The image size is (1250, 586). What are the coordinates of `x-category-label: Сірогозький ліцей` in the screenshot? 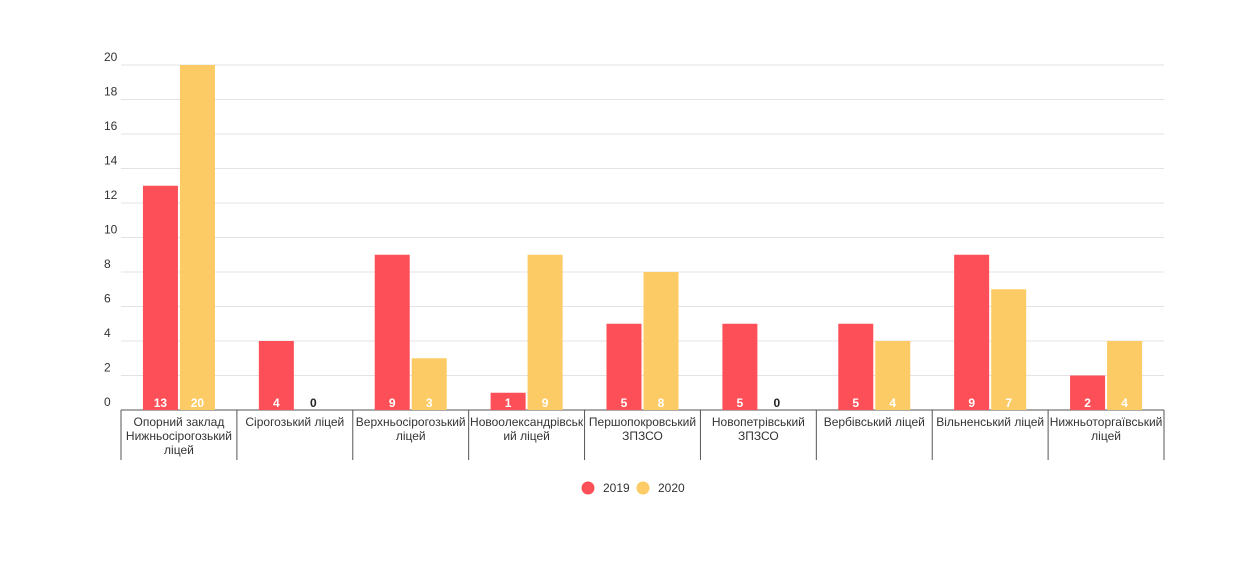 It's located at (294, 422).